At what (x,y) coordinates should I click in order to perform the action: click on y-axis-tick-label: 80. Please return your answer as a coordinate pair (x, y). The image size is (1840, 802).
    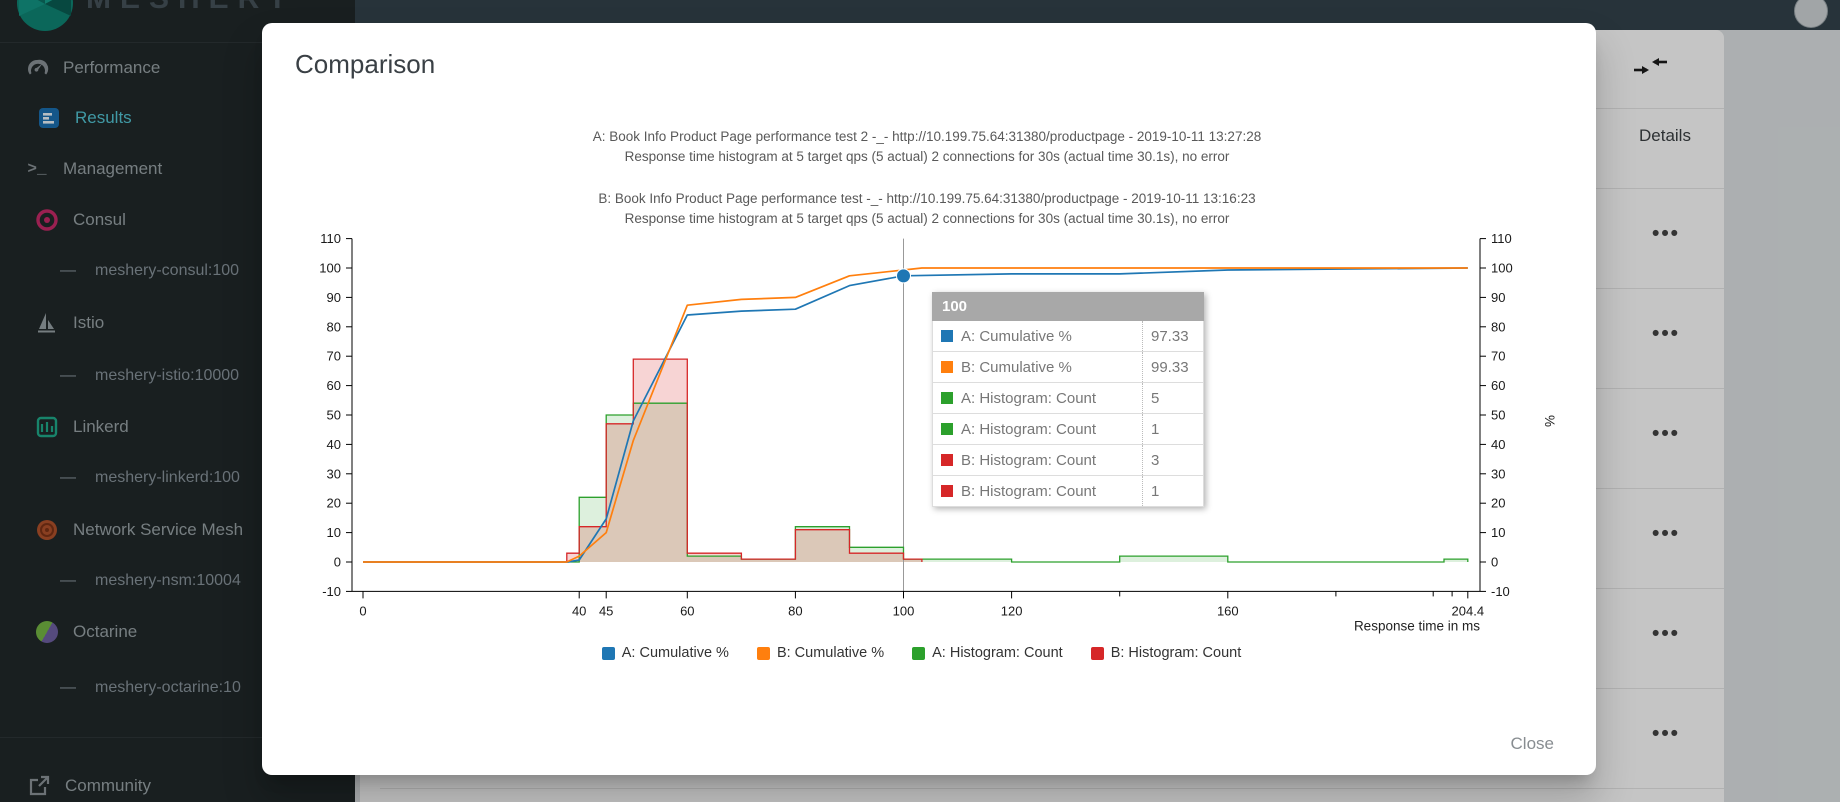
    Looking at the image, I should click on (334, 326).